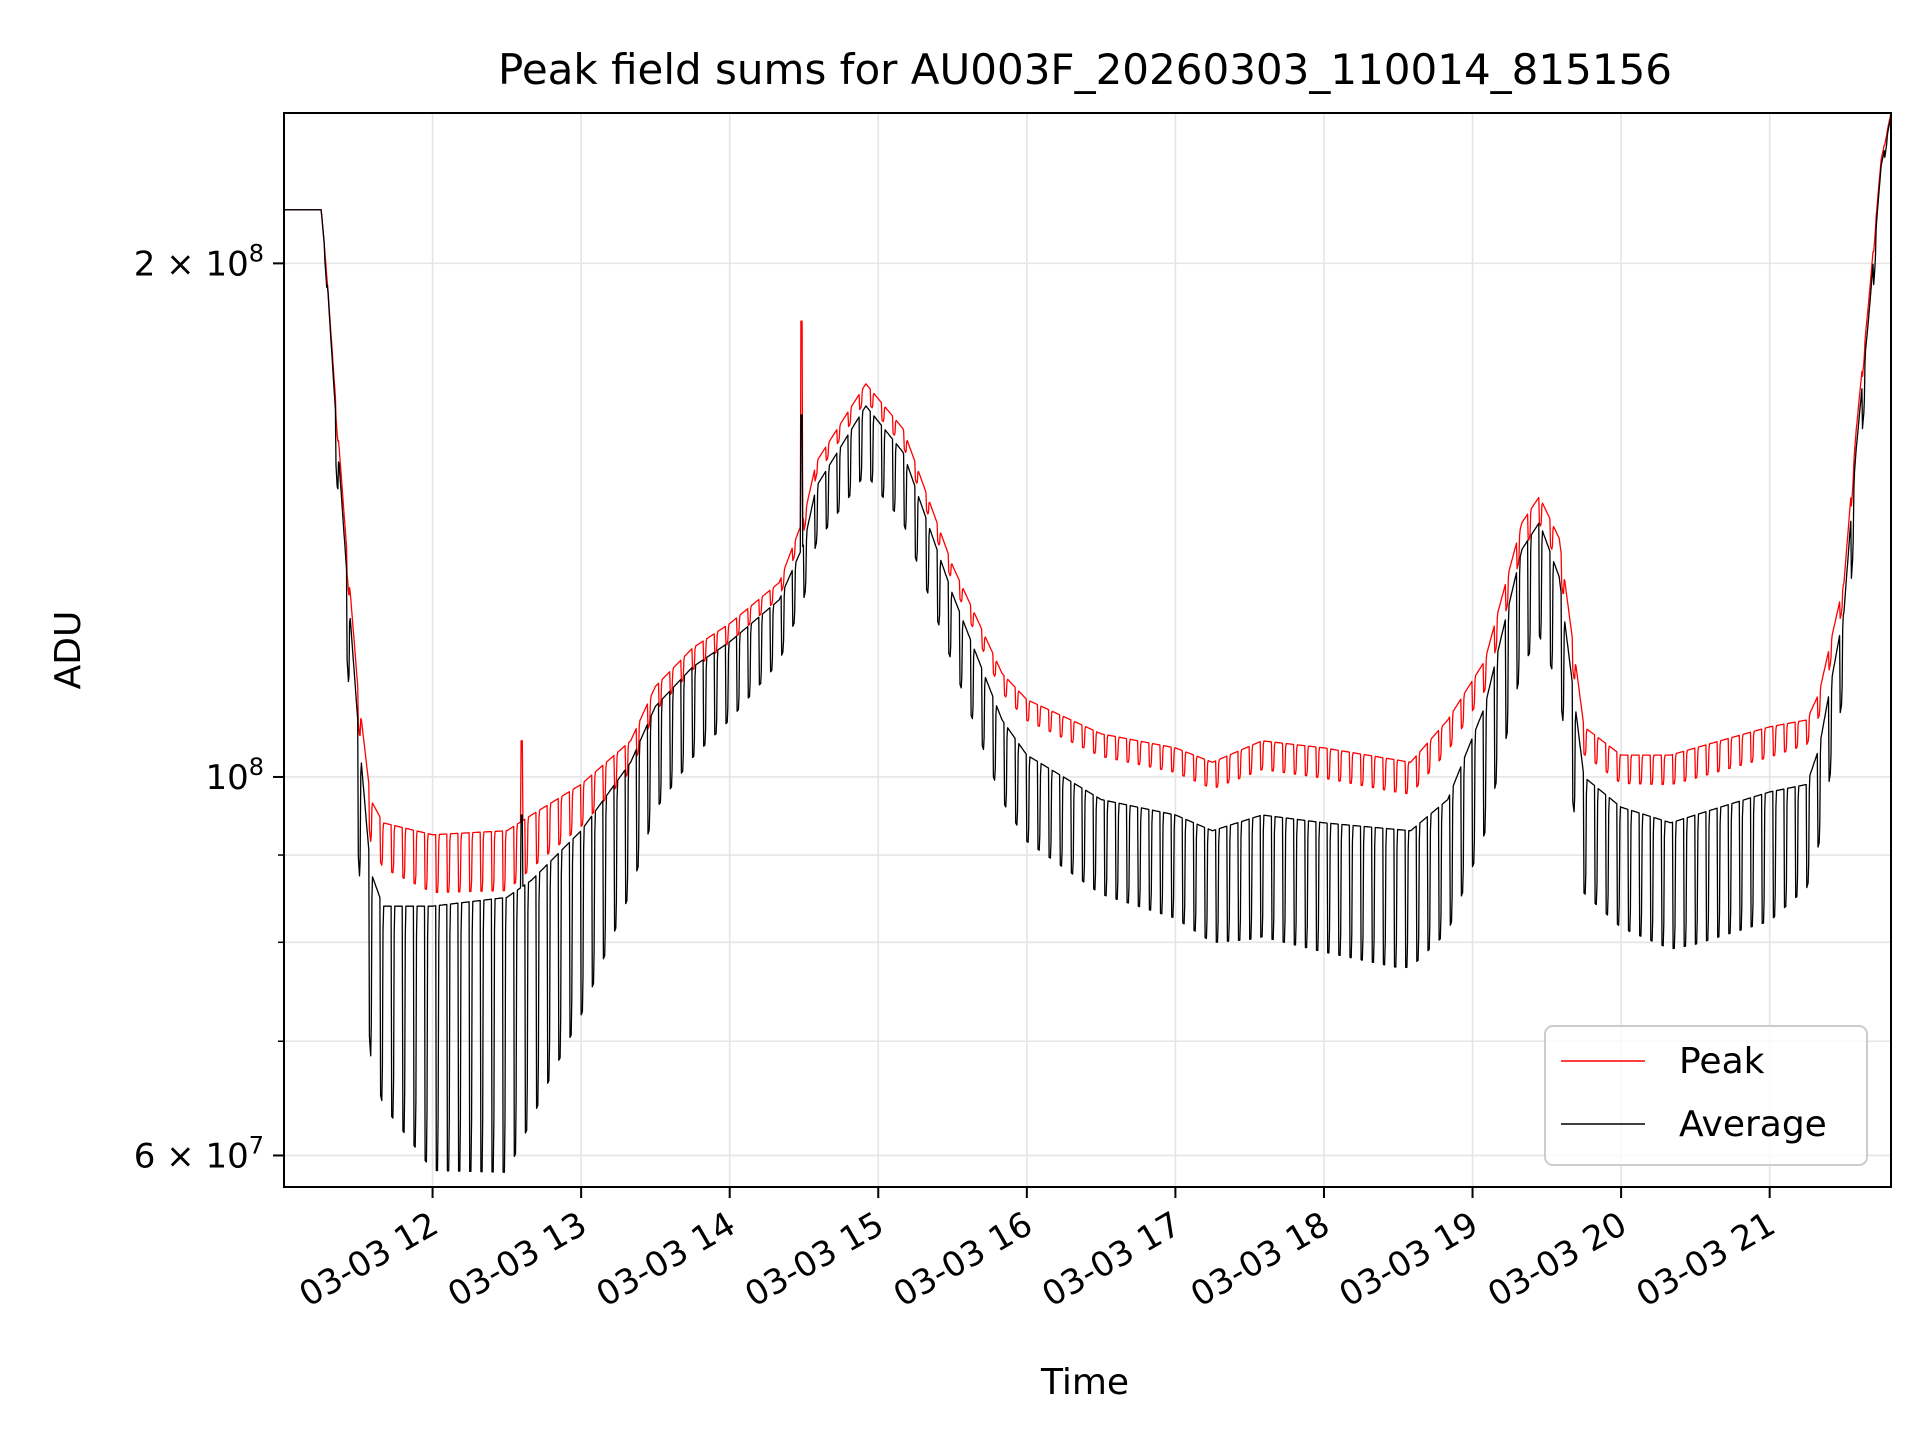 The image size is (1920, 1440). Describe the element at coordinates (1753, 1124) in the screenshot. I see `legend-average-label: Average` at that location.